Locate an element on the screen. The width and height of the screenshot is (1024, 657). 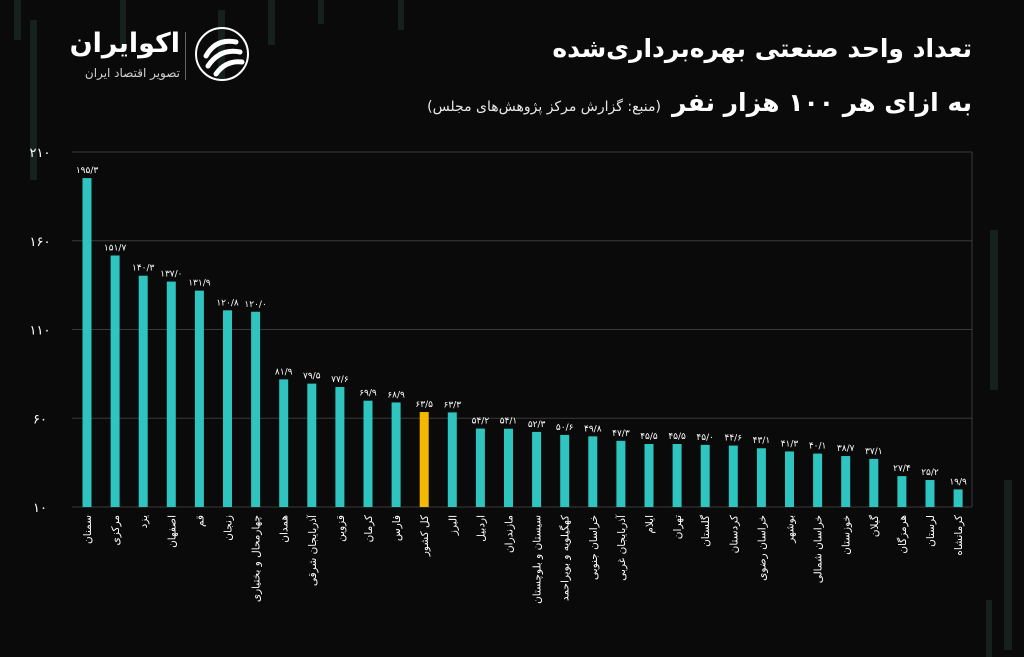
value-label: ۵۲/۳ is located at coordinates (537, 425).